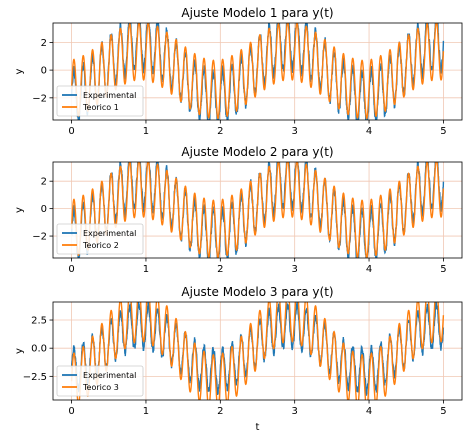  I want to click on legend: Experimental Teorico 3, so click(100, 381).